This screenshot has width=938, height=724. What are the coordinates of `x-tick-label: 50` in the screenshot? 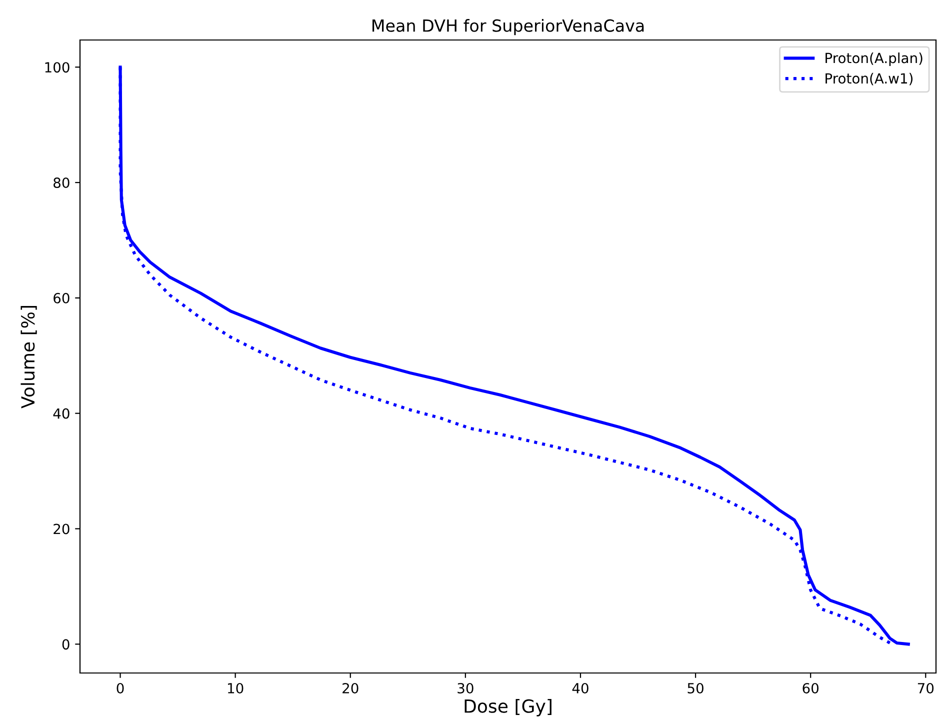 It's located at (696, 688).